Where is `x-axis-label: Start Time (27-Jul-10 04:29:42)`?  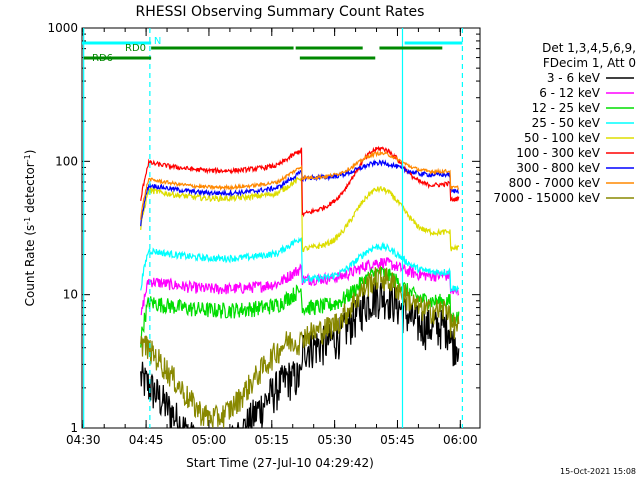 x-axis-label: Start Time (27-Jul-10 04:29:42) is located at coordinates (280, 463).